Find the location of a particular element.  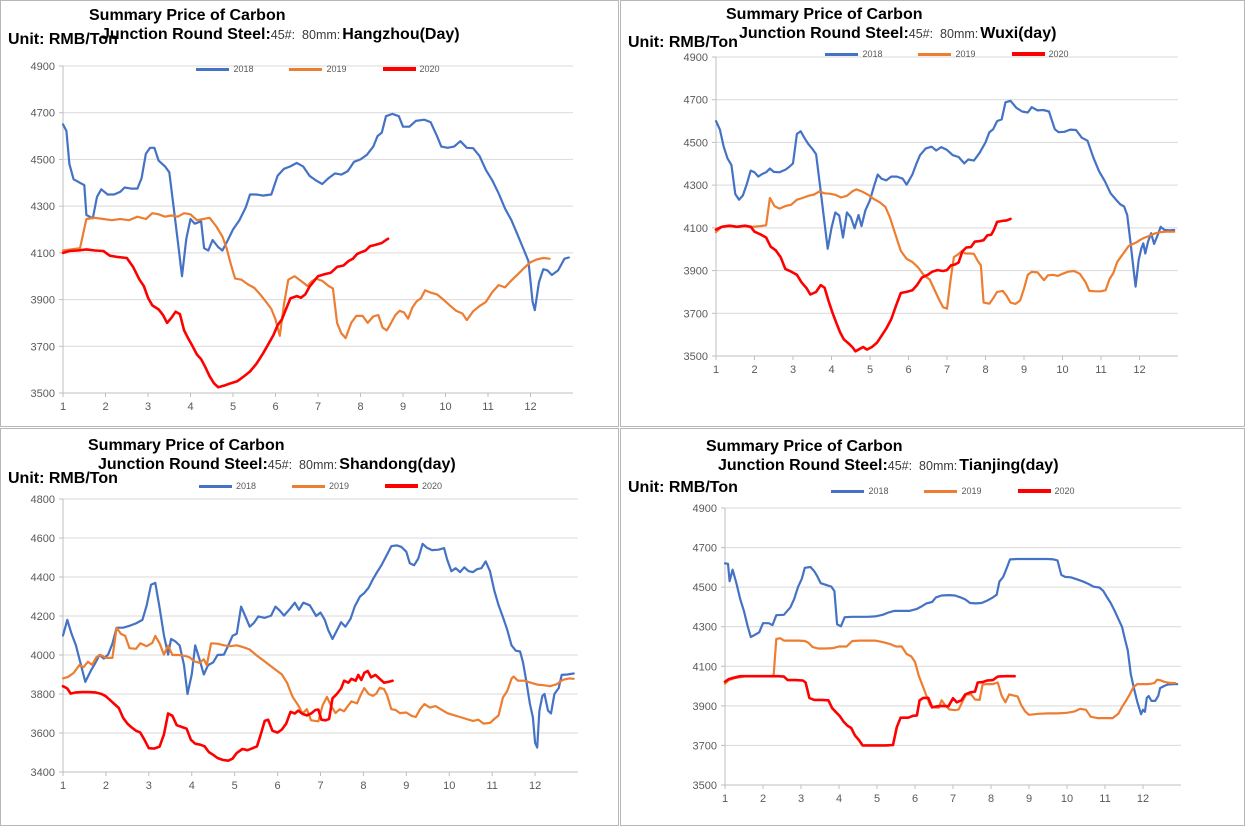

y-tick-label: 4200 is located at coordinates (43, 617).